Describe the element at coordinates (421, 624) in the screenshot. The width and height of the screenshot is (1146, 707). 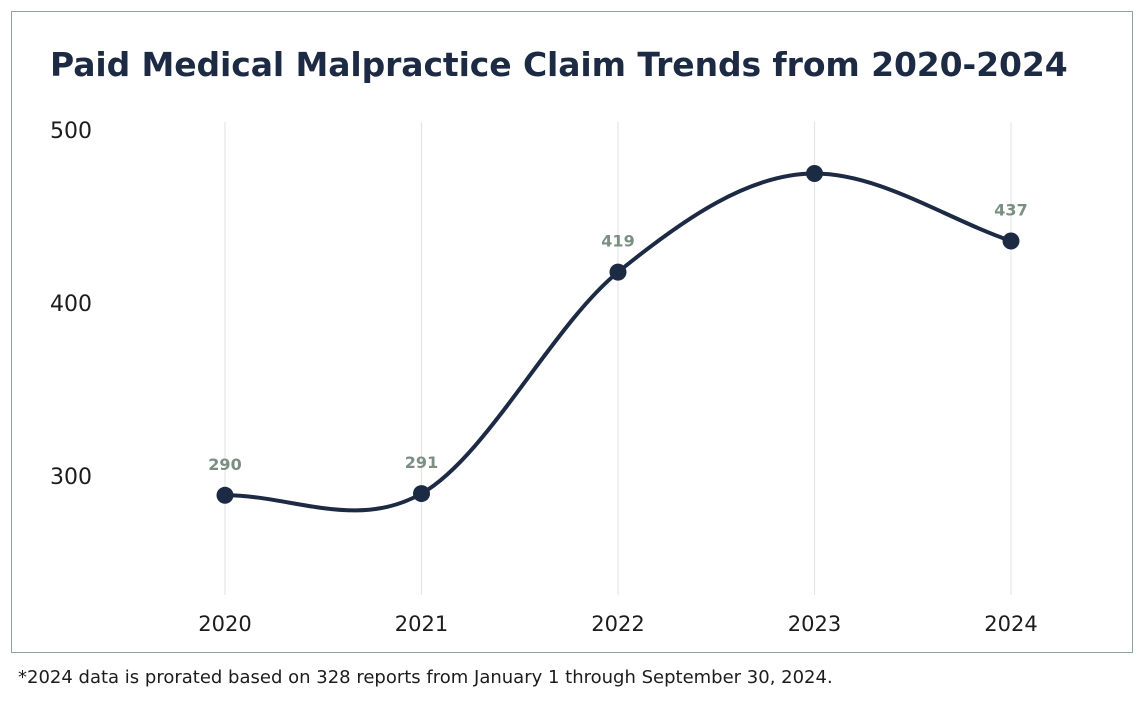
I see `x-tick-label-2021: 2021` at that location.